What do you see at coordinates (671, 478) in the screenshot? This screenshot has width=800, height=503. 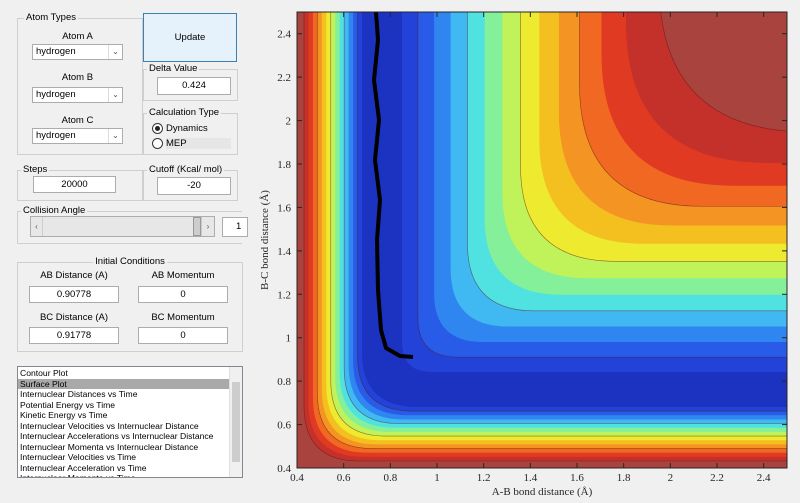 I see `x-tick-label: 2` at bounding box center [671, 478].